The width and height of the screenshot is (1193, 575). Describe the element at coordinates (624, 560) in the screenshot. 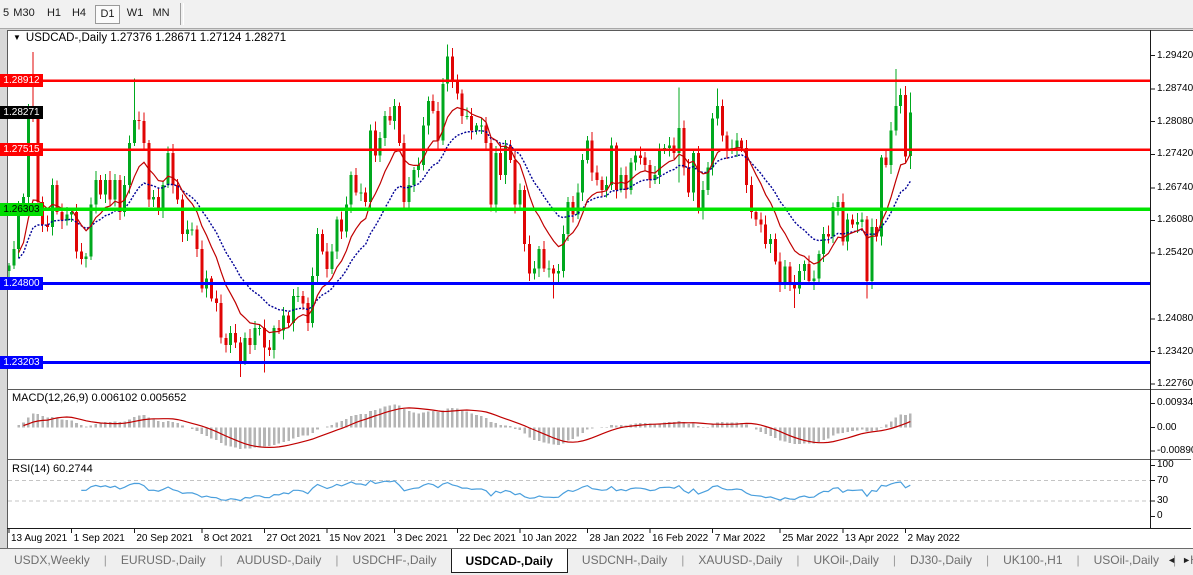

I see `symbol-tab-usdcnh-daily: USDCNH-,Daily` at that location.